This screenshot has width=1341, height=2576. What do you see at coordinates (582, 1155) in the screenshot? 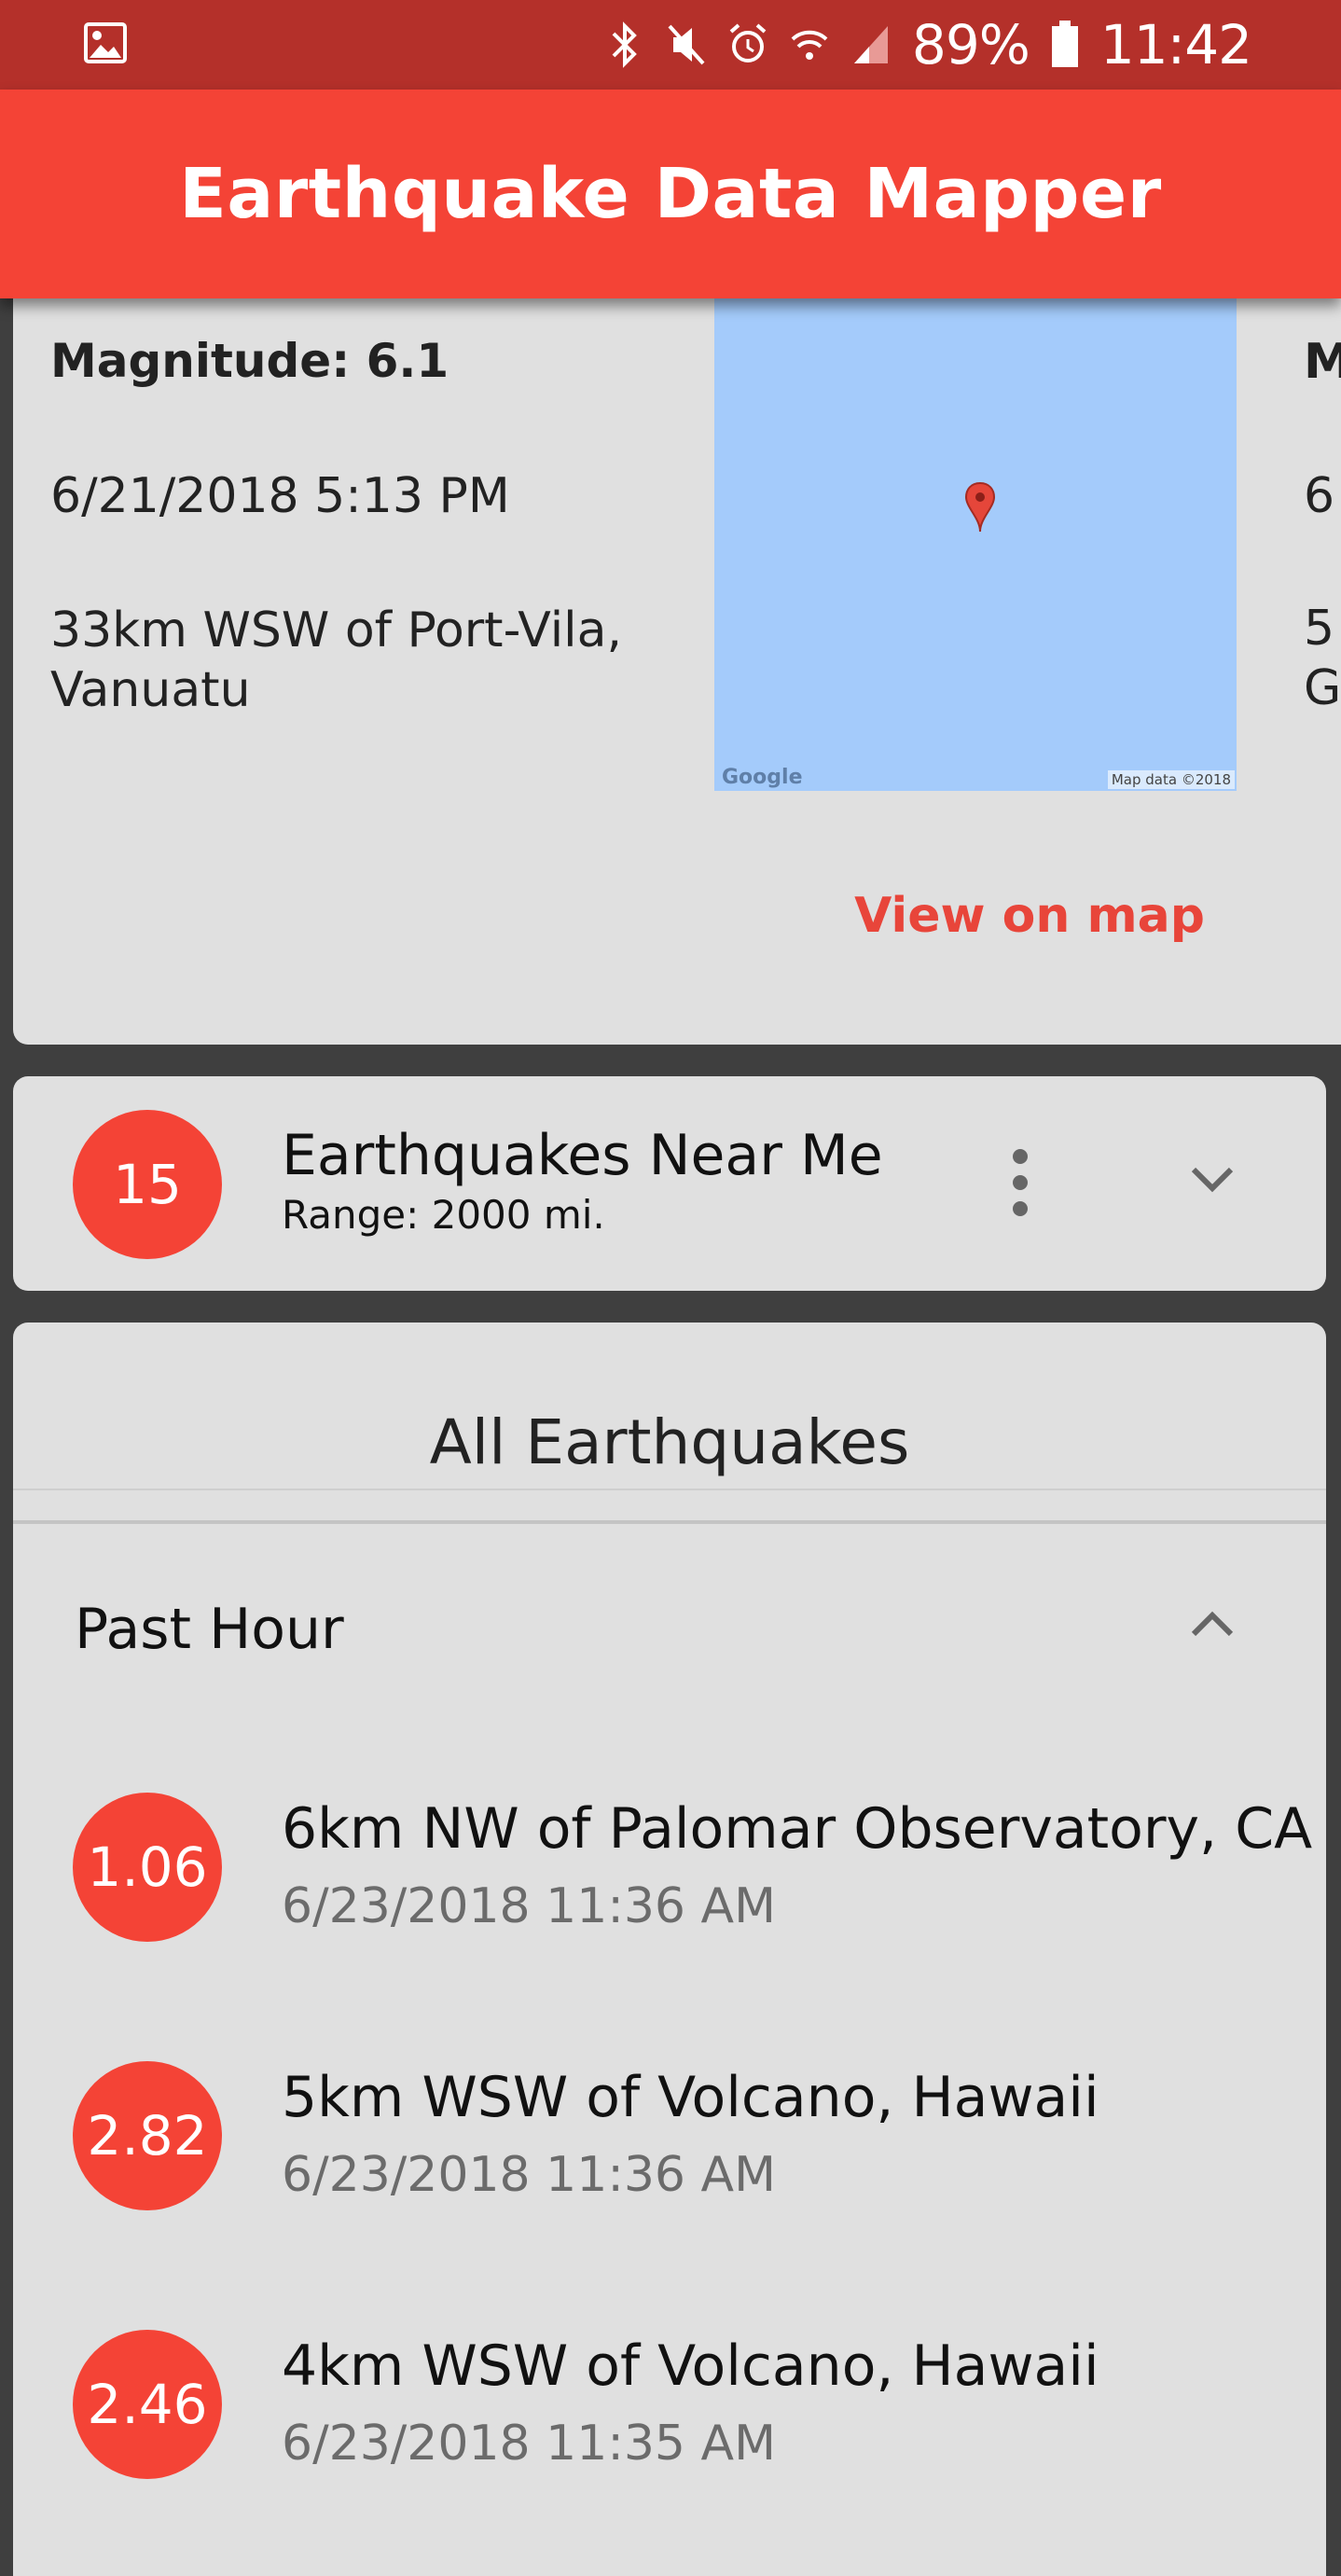
I see `near-me-title: Earthquakes Near Me` at bounding box center [582, 1155].